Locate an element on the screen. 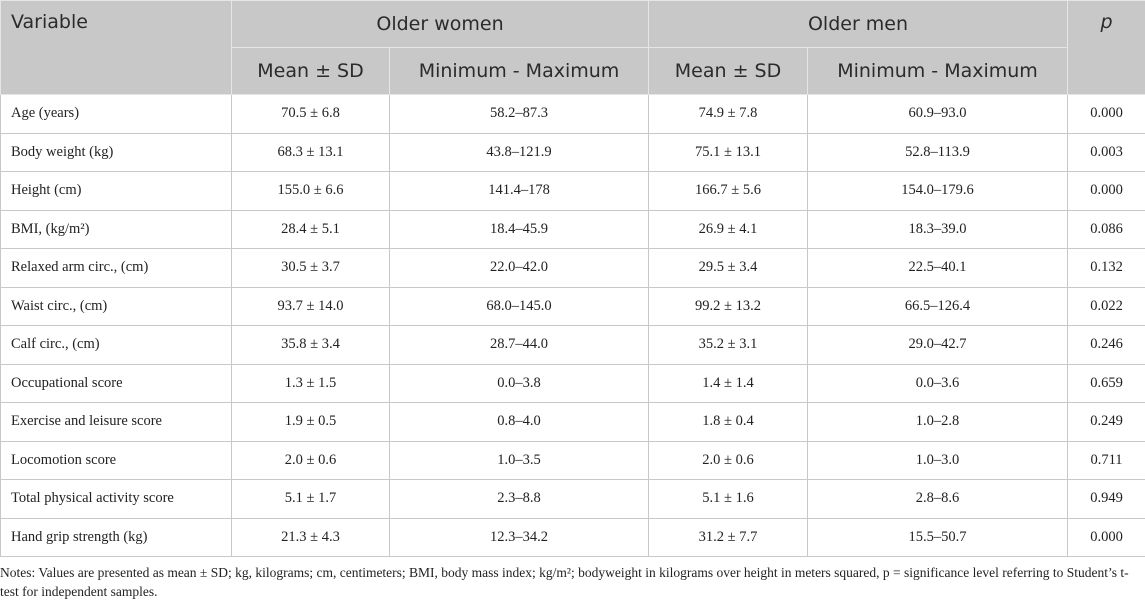 This screenshot has width=1145, height=602. row-label: Occupational score is located at coordinates (116, 383).